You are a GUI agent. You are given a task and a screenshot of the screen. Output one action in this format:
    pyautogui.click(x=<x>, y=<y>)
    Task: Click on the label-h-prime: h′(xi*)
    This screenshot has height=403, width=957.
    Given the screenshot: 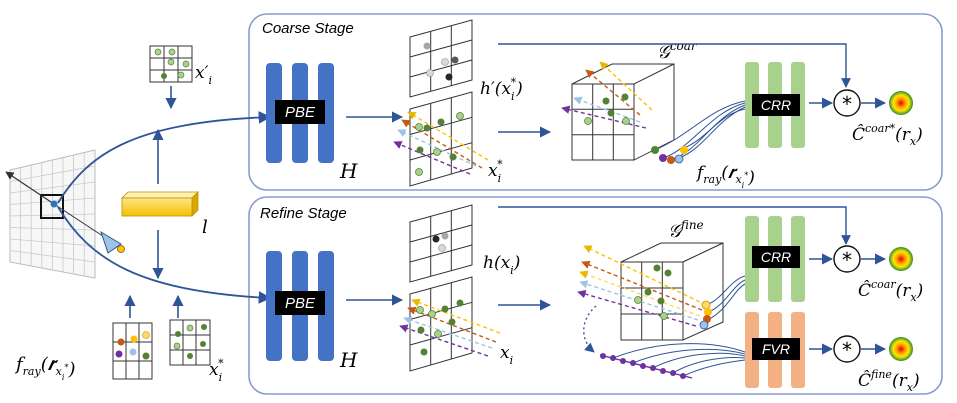 What is the action you would take?
    pyautogui.click(x=501, y=89)
    